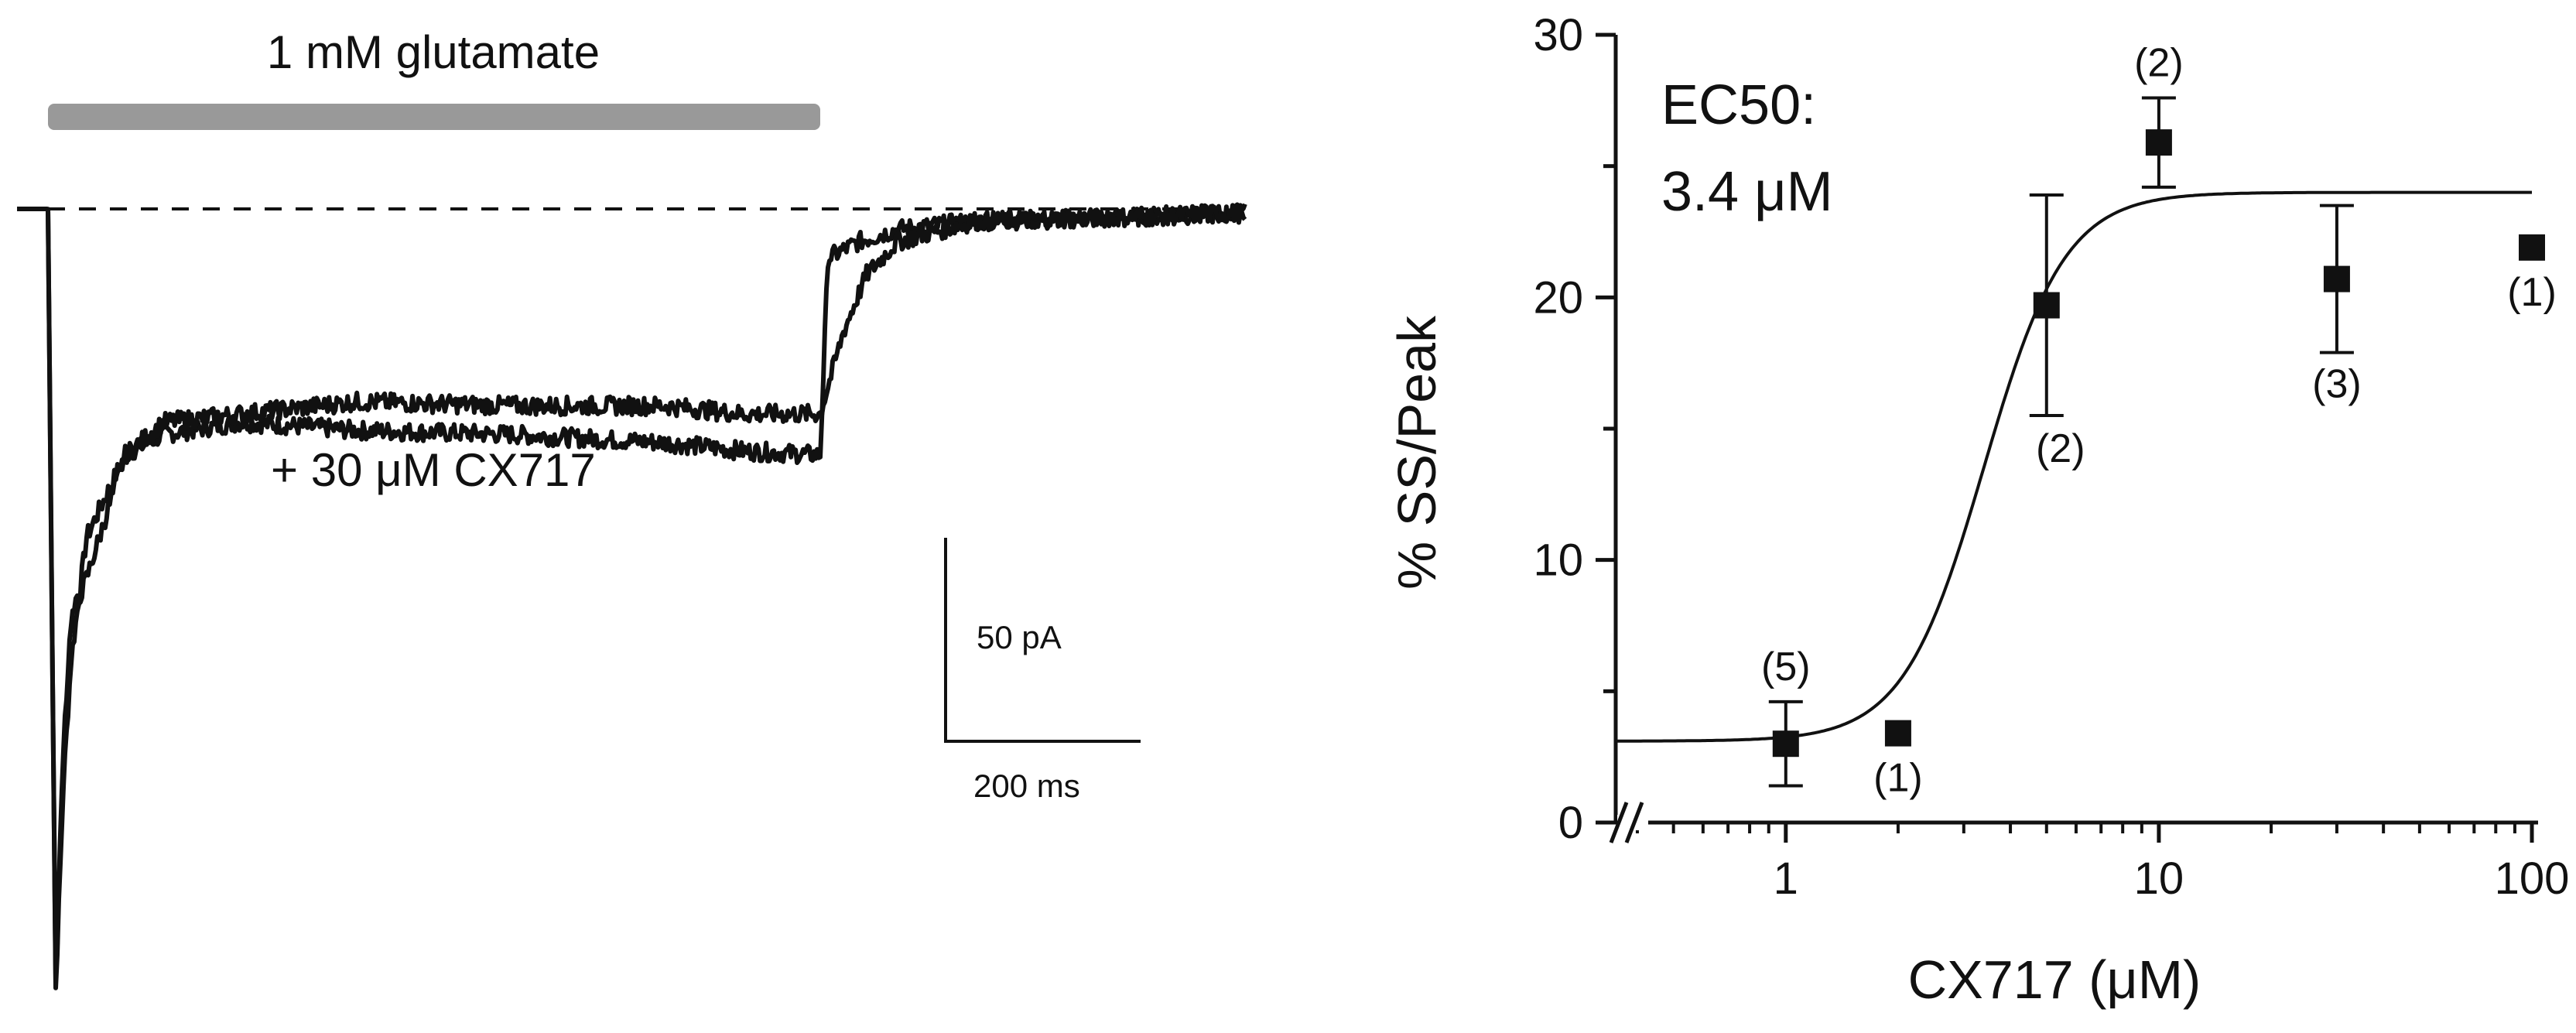 Image resolution: width=2576 pixels, height=1033 pixels. Describe the element at coordinates (434, 52) in the screenshot. I see `agonist-label: 1 mM glutamate` at that location.